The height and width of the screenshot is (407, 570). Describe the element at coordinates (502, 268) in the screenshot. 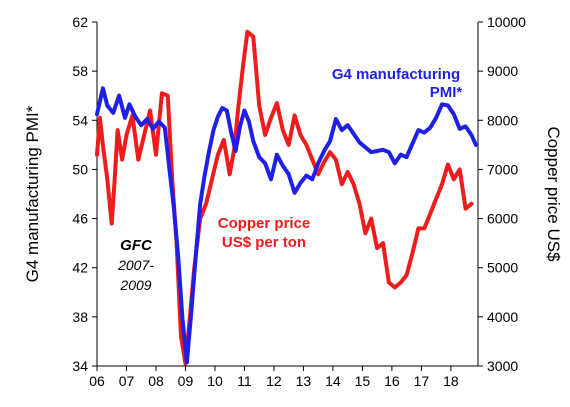

I see `right-tick-label: 5000` at that location.